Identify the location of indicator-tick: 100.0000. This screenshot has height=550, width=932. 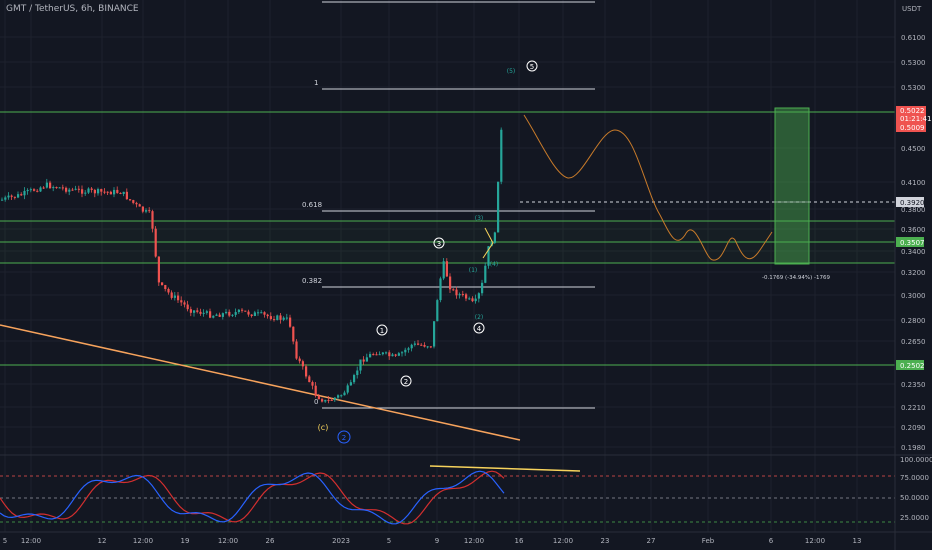
(916, 460).